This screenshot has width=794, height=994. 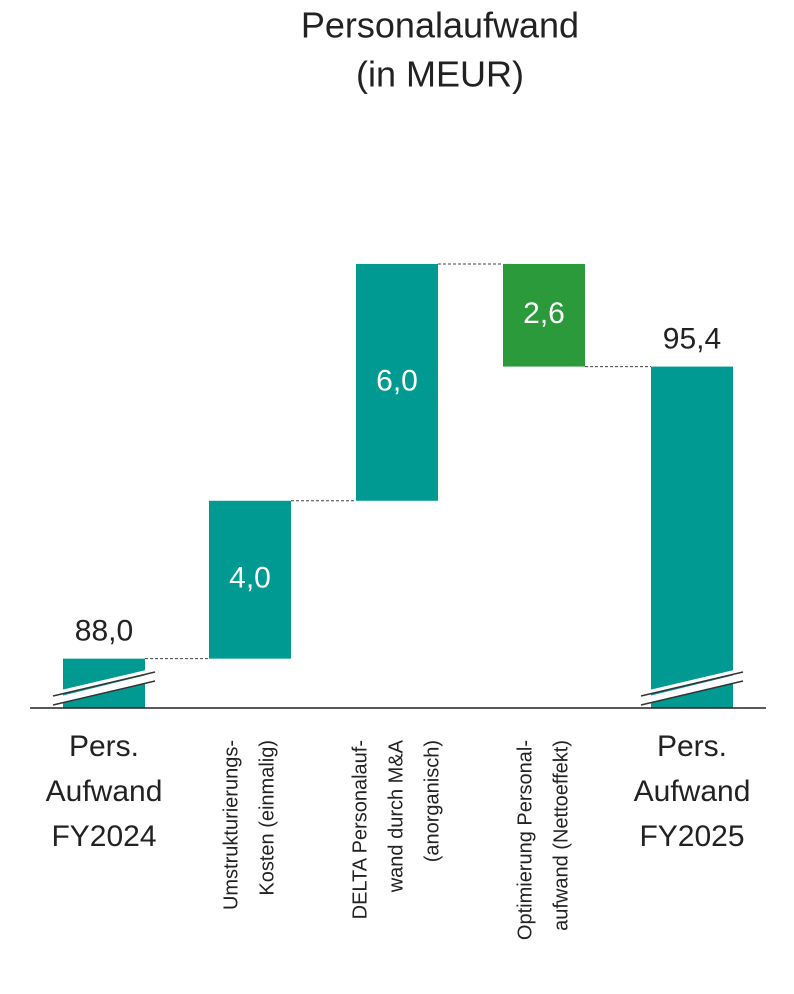 What do you see at coordinates (396, 816) in the screenshot?
I see `x-tick-label: wand durch M&A` at bounding box center [396, 816].